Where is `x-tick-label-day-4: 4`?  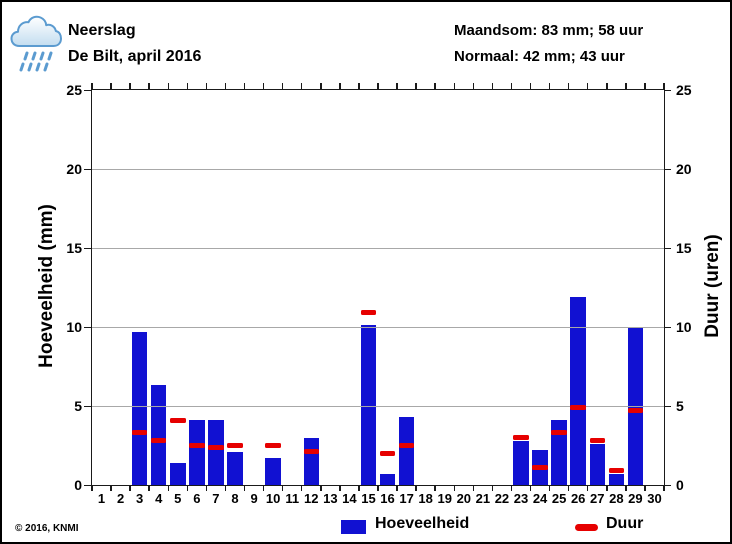
x-tick-label-day-4: 4 is located at coordinates (159, 498).